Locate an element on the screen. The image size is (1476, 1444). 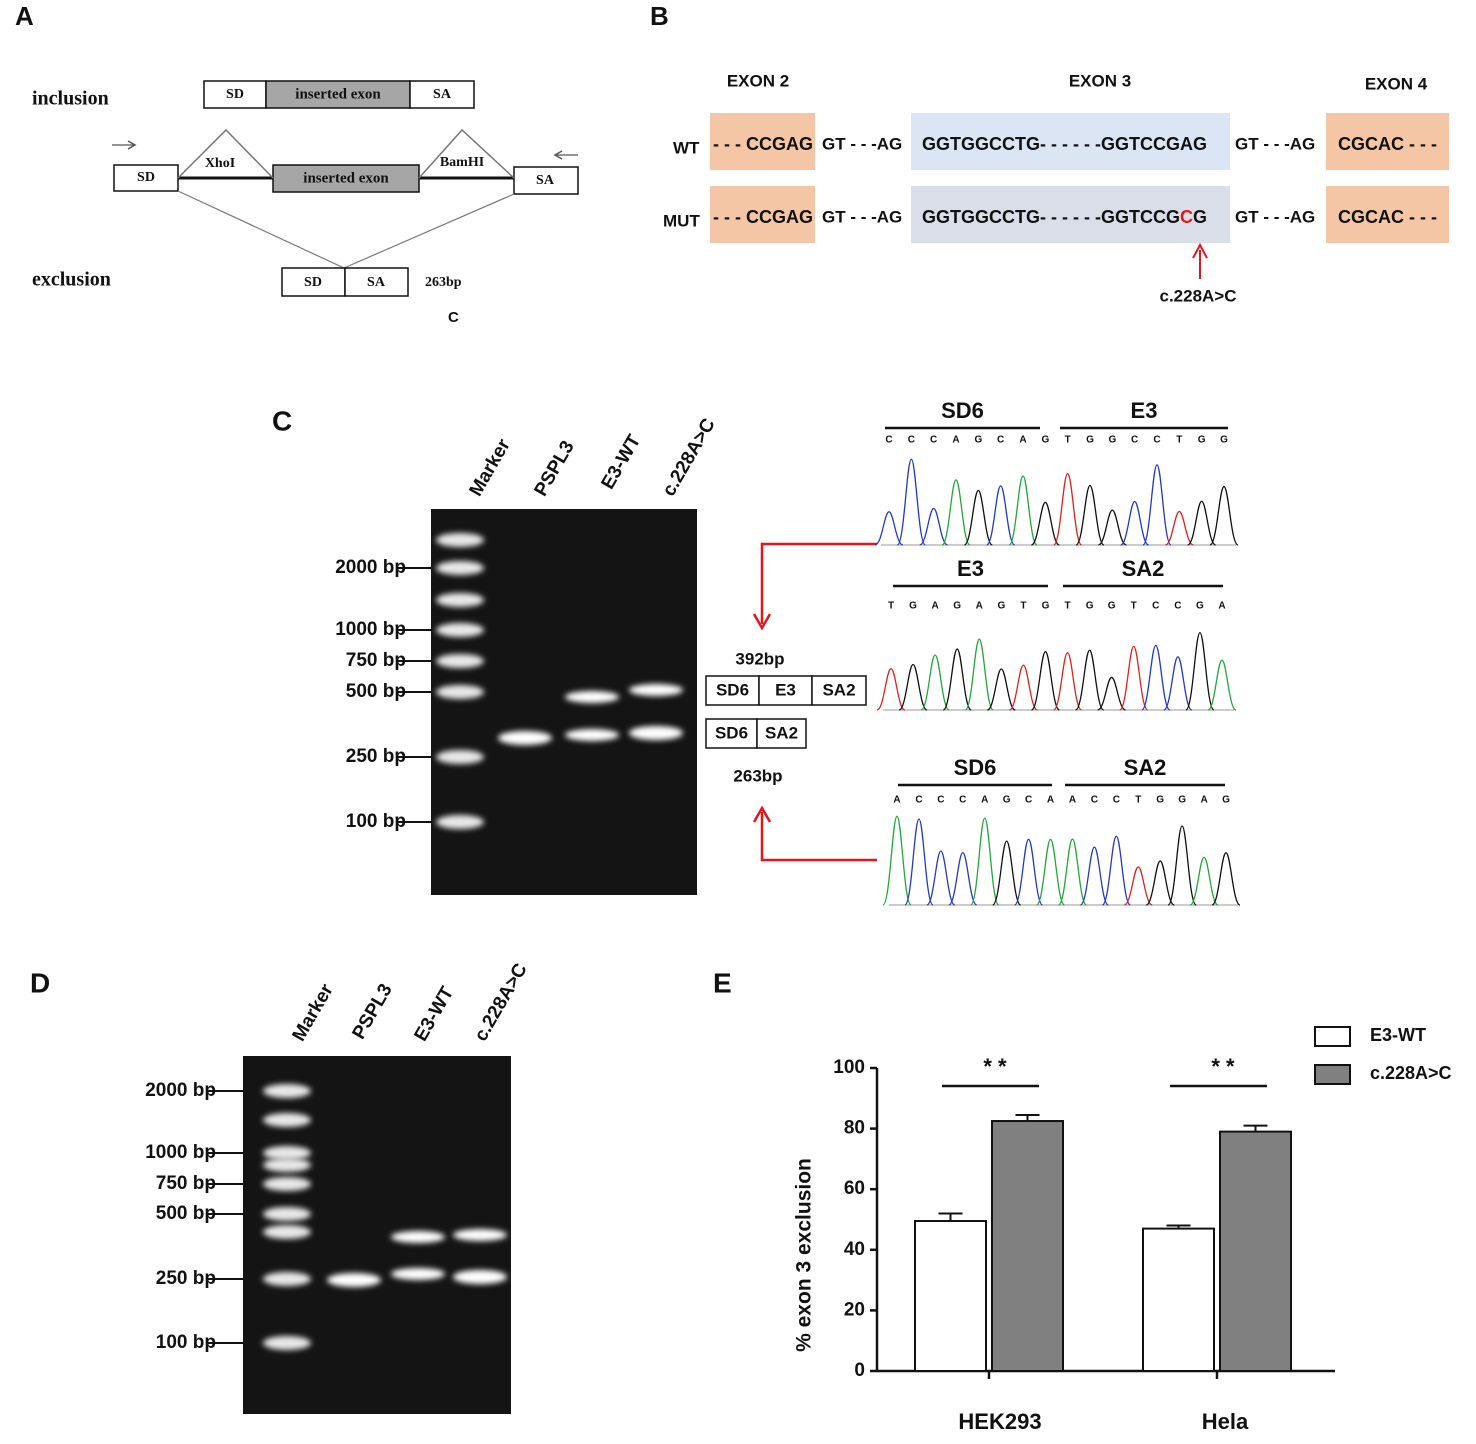
x-tick-label: Hela is located at coordinates (1225, 1421).